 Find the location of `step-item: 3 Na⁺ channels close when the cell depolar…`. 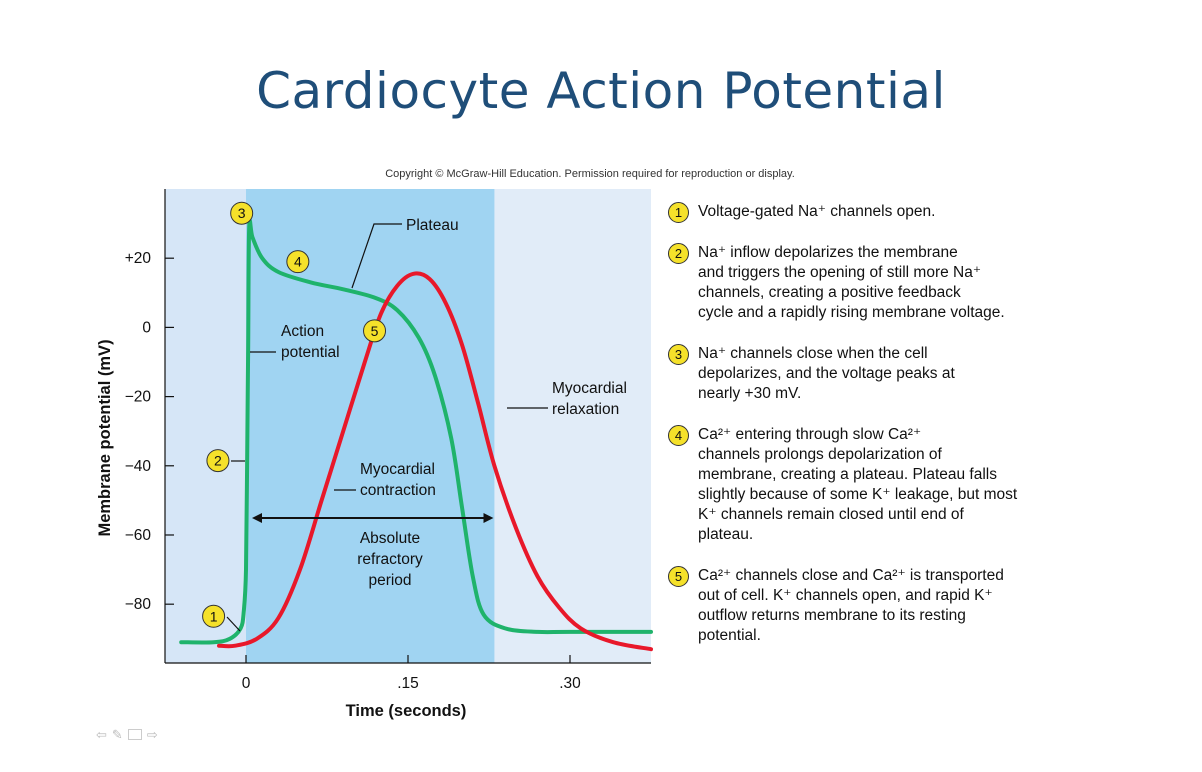

step-item: 3 Na⁺ channels close when the cell depolar… is located at coordinates (883, 374).